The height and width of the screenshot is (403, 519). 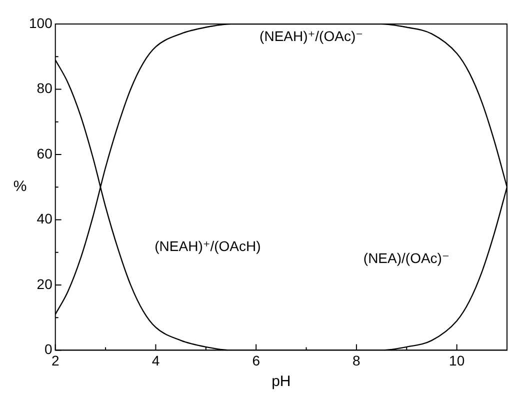 I want to click on x-tick-label: 6, so click(x=256, y=360).